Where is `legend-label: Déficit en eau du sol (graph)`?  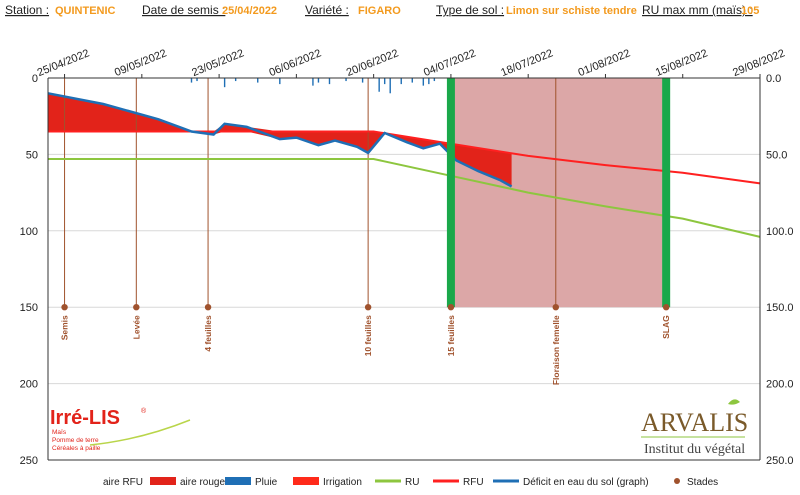 legend-label: Déficit en eau du sol (graph) is located at coordinates (586, 482).